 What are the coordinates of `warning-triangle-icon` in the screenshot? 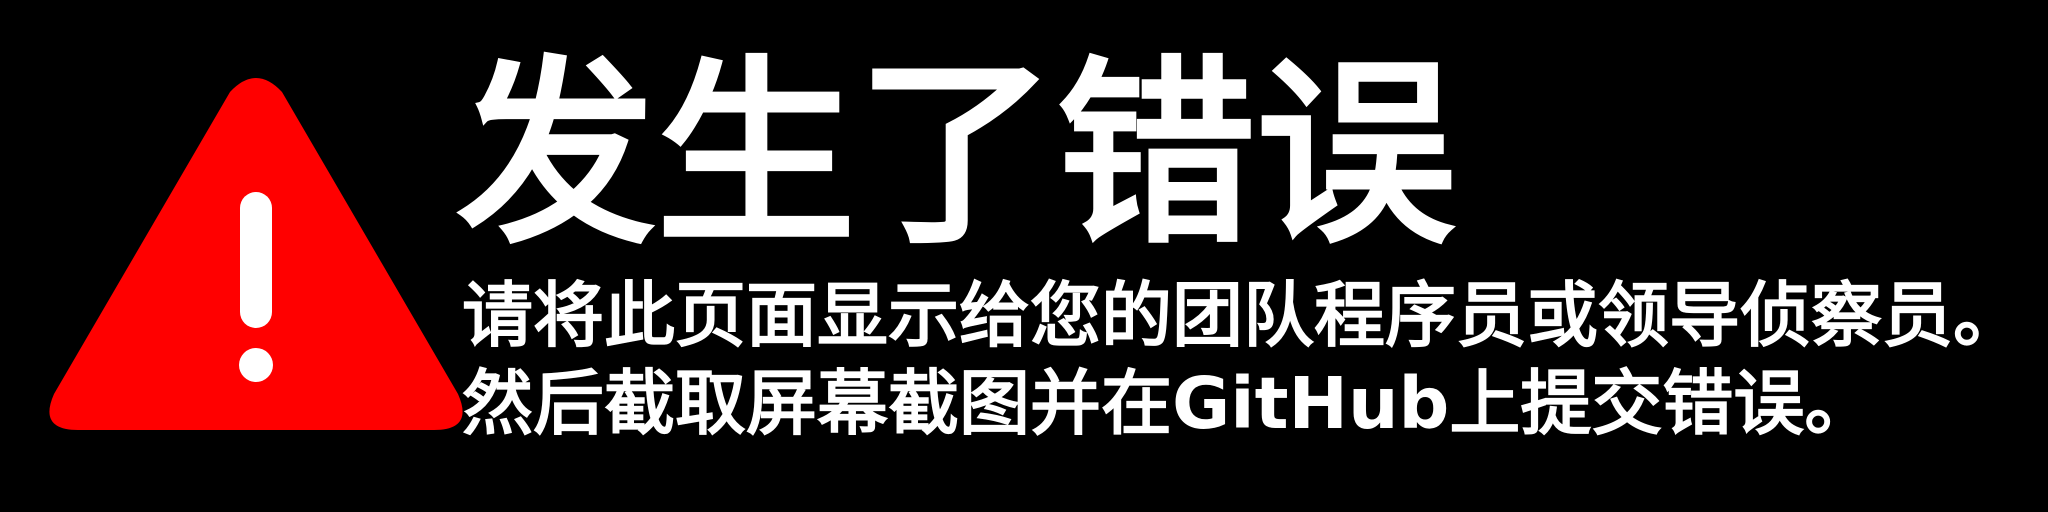 It's located at (256, 254).